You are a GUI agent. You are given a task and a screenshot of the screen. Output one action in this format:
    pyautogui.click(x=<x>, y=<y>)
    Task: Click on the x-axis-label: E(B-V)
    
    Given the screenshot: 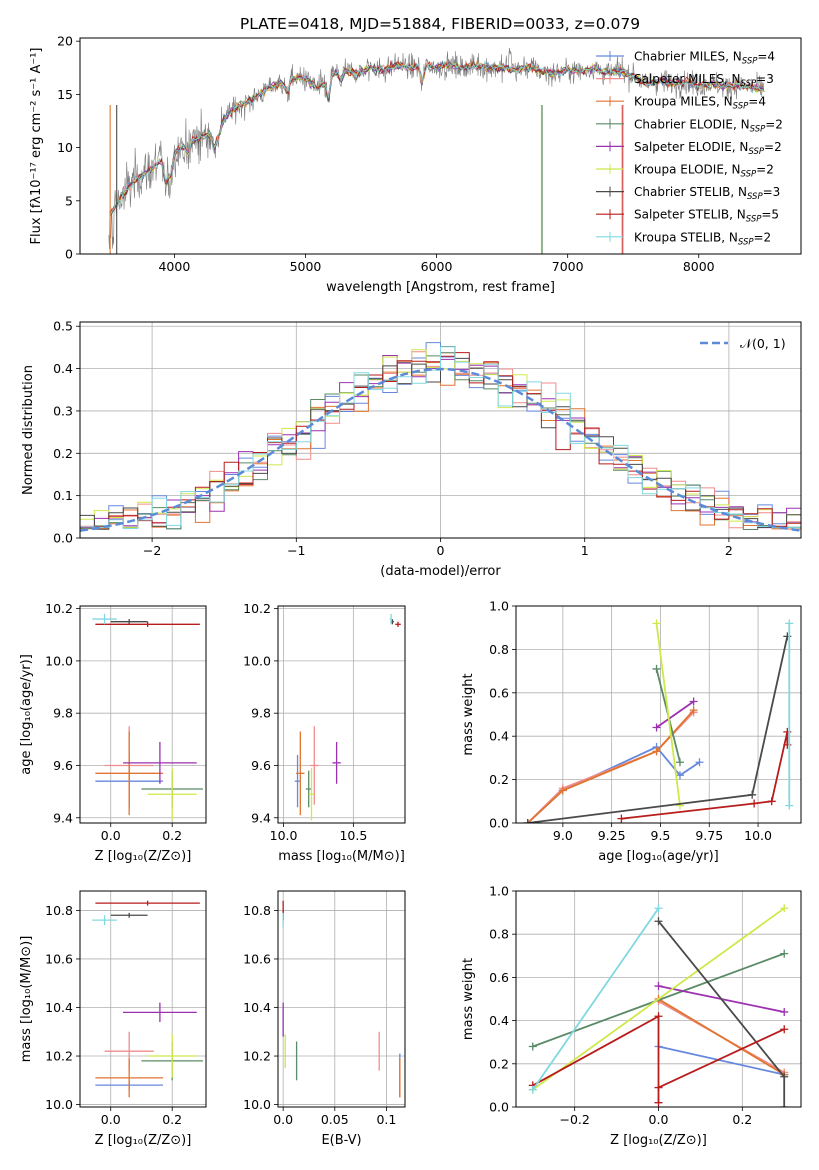 What is the action you would take?
    pyautogui.click(x=341, y=1140)
    